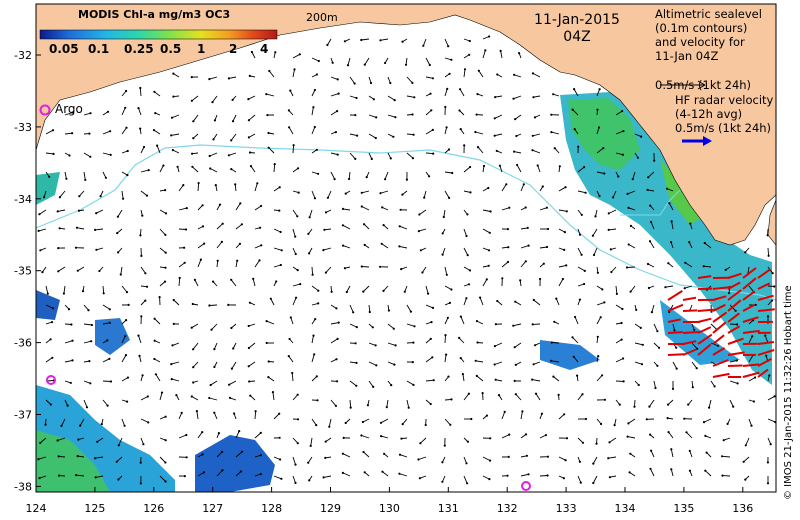  Describe the element at coordinates (153, 508) in the screenshot. I see `x-tick-label: 126` at that location.